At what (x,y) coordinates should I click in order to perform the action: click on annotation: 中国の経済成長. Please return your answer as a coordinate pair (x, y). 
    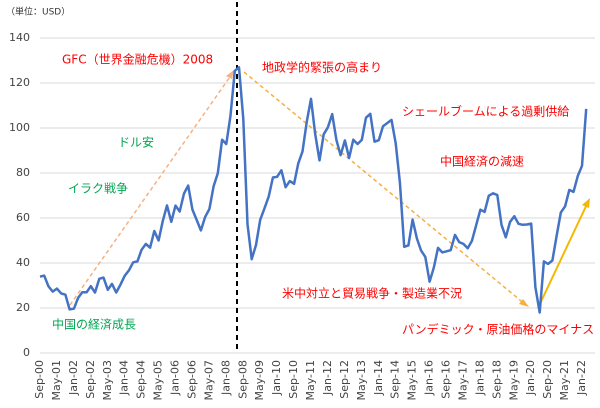
    Looking at the image, I should click on (94, 324).